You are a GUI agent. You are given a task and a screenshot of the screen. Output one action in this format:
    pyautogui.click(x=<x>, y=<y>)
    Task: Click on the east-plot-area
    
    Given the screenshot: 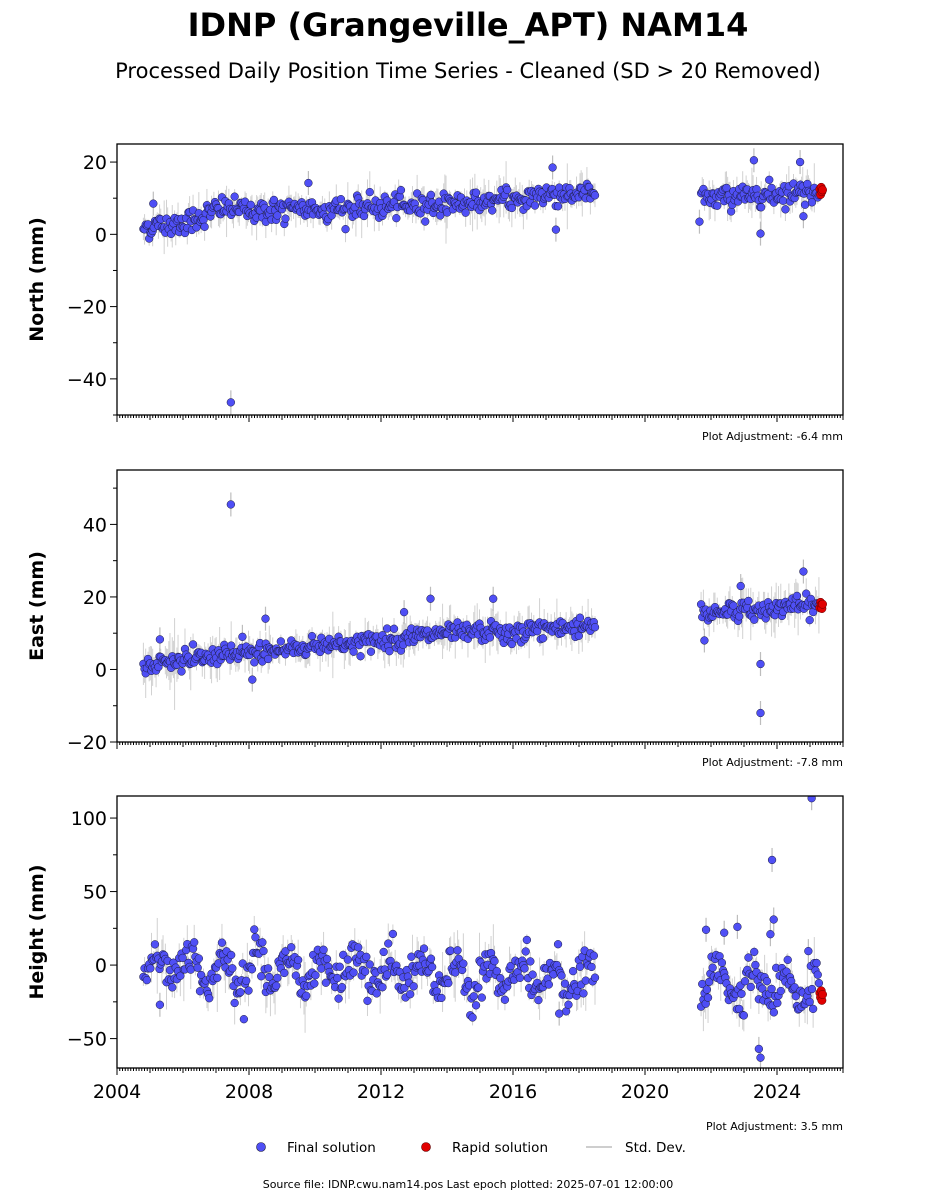 What is the action you would take?
    pyautogui.click(x=483, y=608)
    